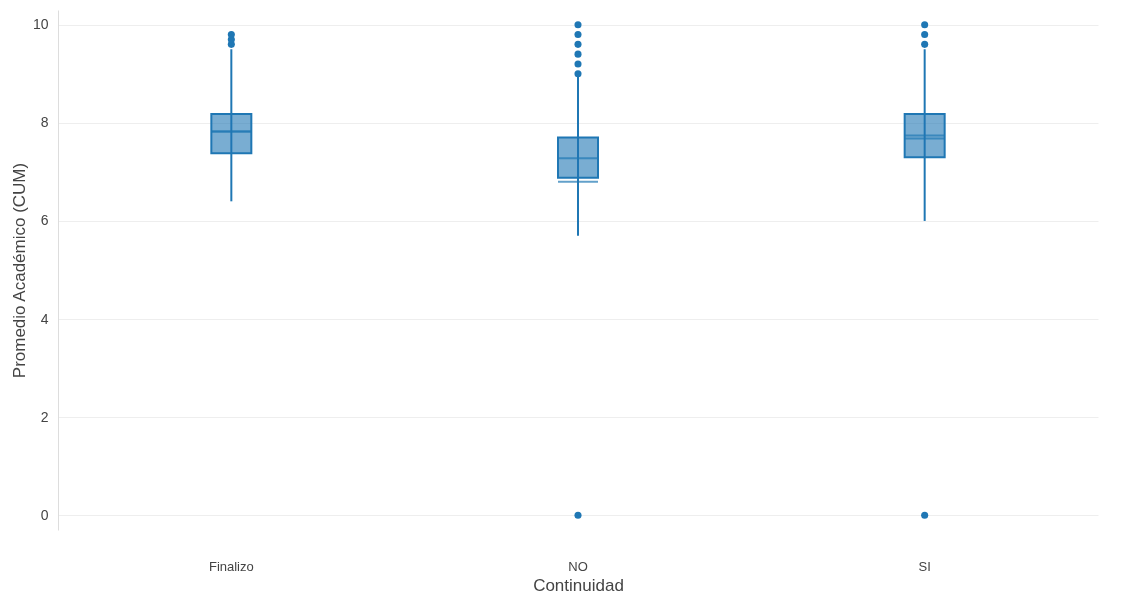 The width and height of the screenshot is (1135, 611). What do you see at coordinates (44, 514) in the screenshot?
I see `y-tick-label: 0` at bounding box center [44, 514].